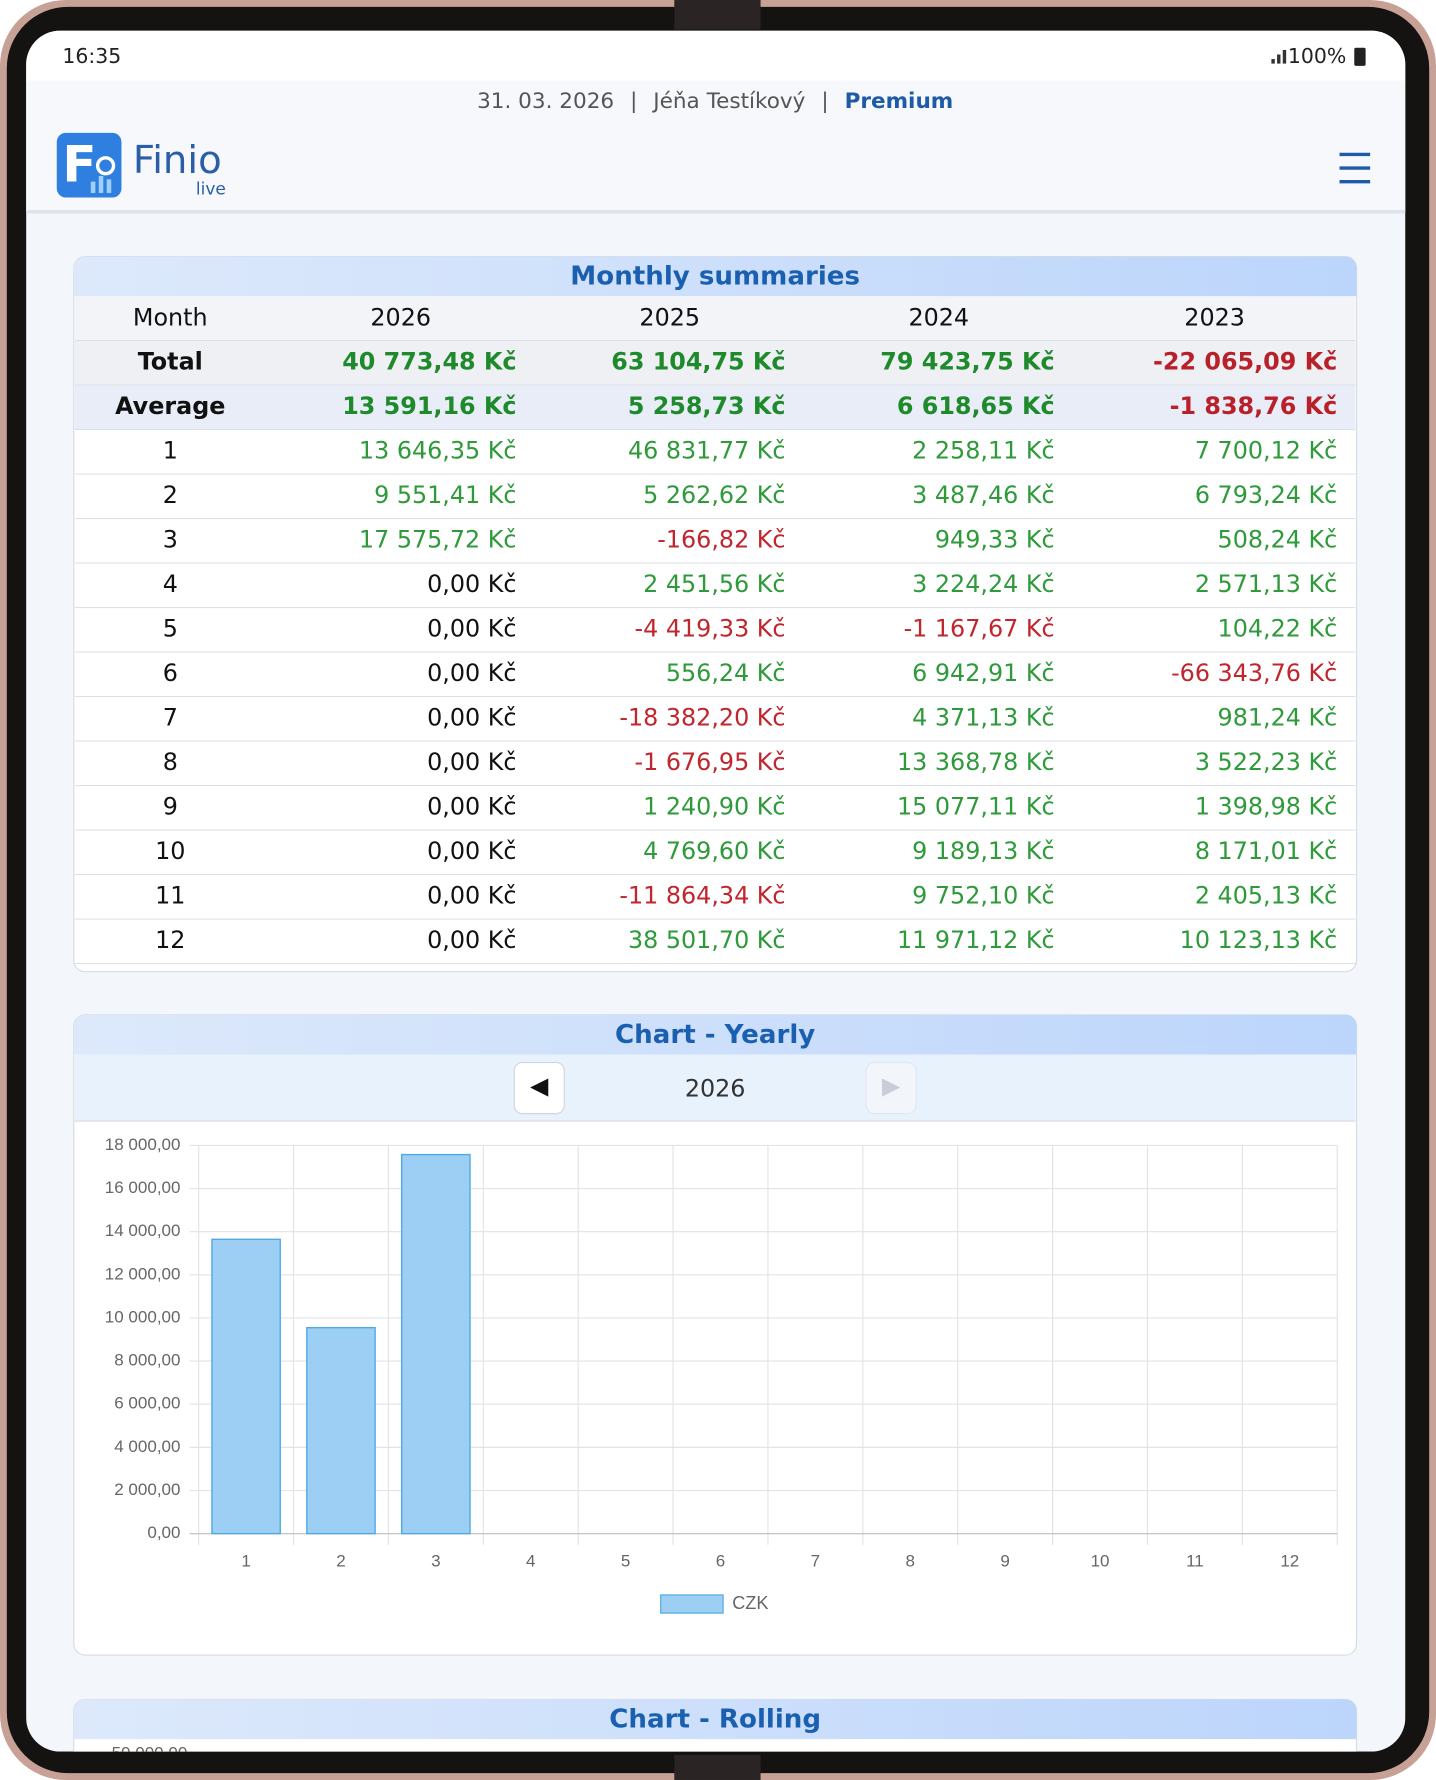 Image resolution: width=1436 pixels, height=1780 pixels. Describe the element at coordinates (429, 406) in the screenshot. I see `cell-value: 13 591,16 Kč` at that location.